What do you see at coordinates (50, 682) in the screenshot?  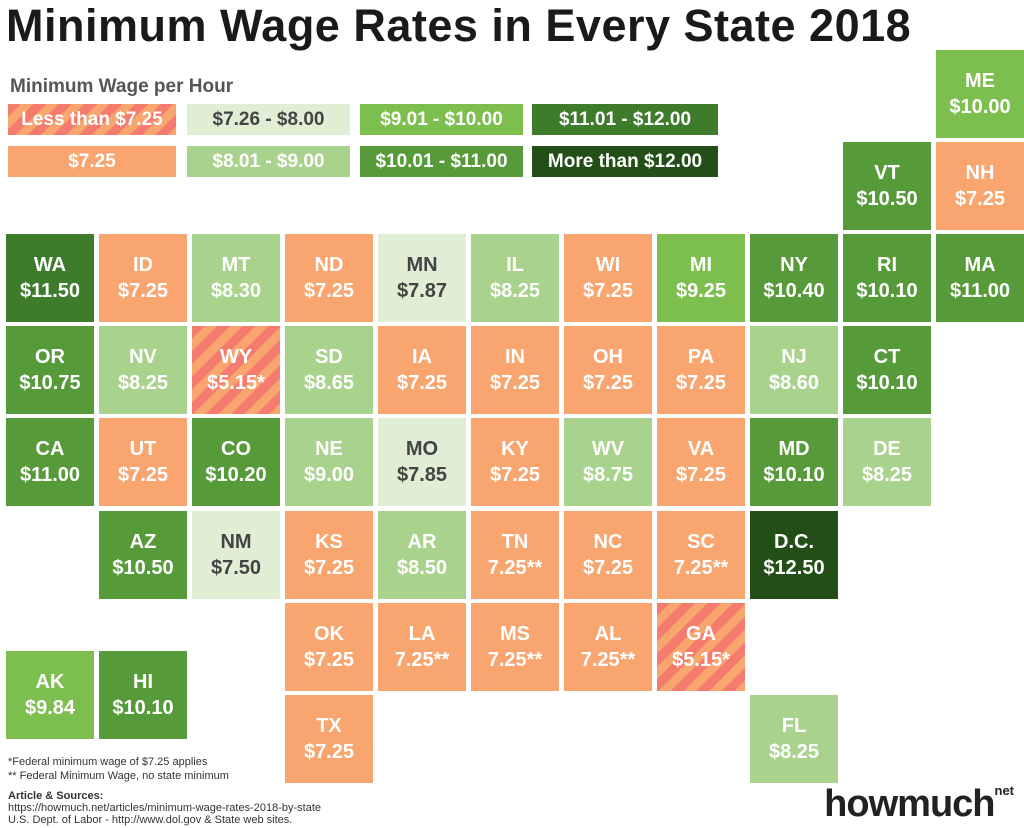 I see `state-abbr: AK` at bounding box center [50, 682].